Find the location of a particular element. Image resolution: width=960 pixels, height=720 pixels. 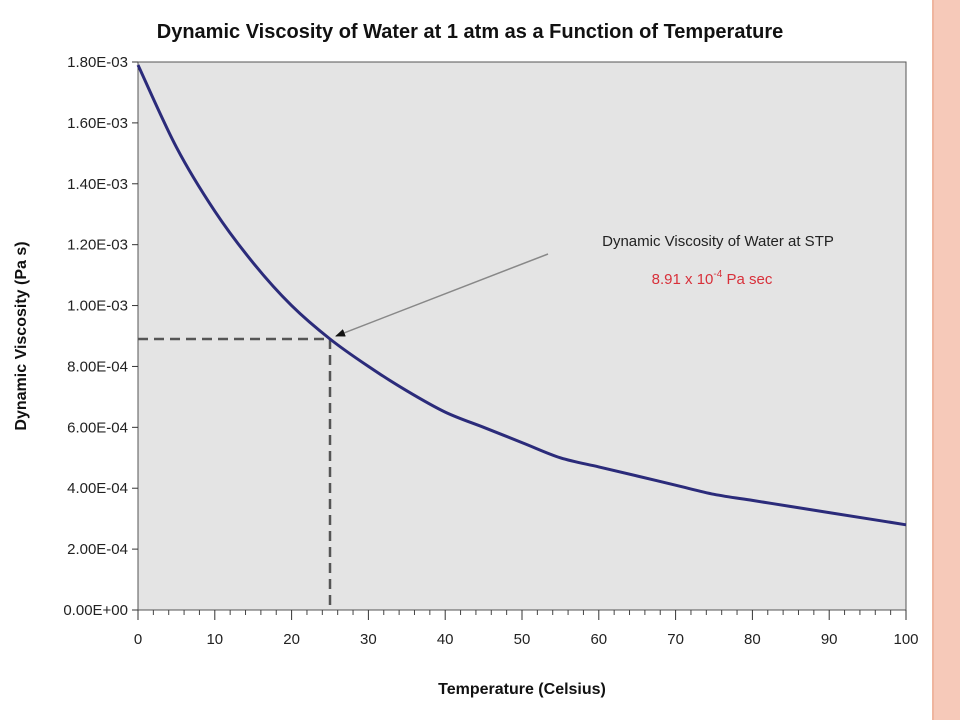

x-tick-label: 10 is located at coordinates (214, 639).